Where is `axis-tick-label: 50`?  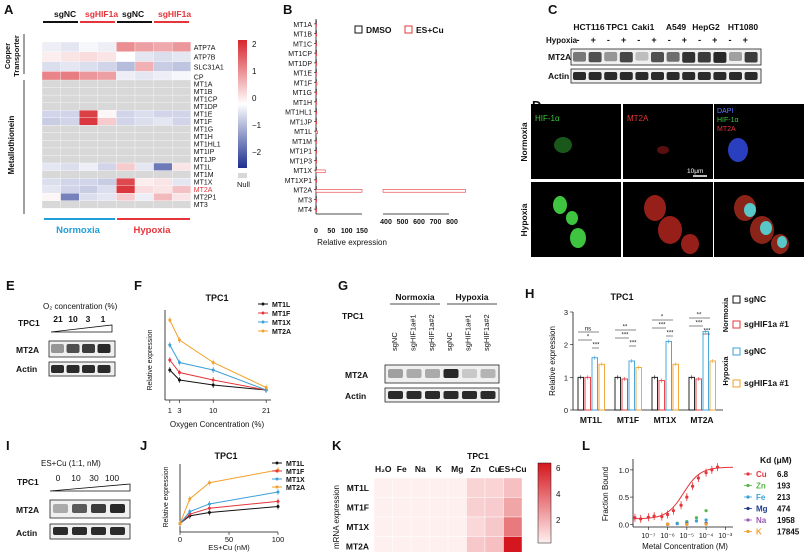
axis-tick-label: 50 is located at coordinates (229, 539).